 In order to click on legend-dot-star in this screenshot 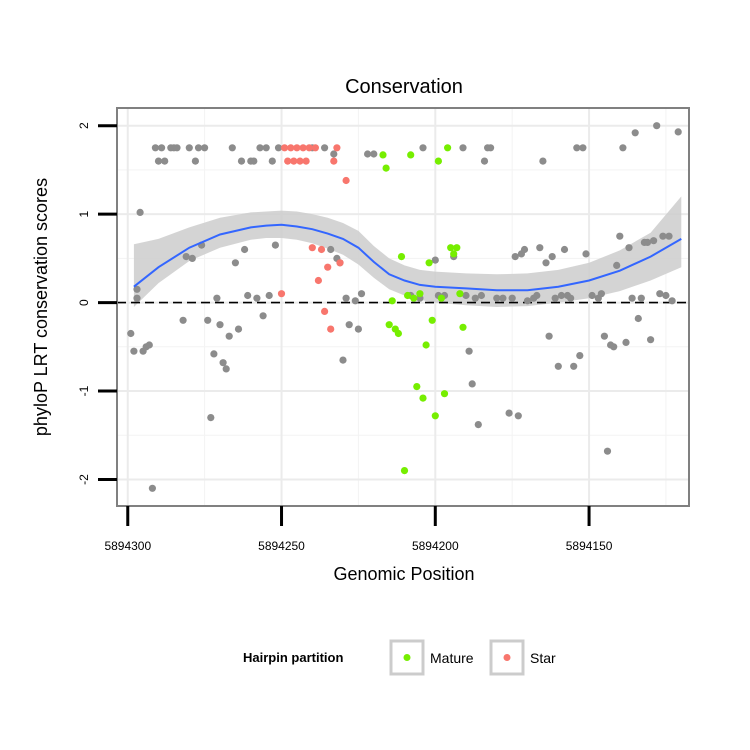, I will do `click(507, 657)`.